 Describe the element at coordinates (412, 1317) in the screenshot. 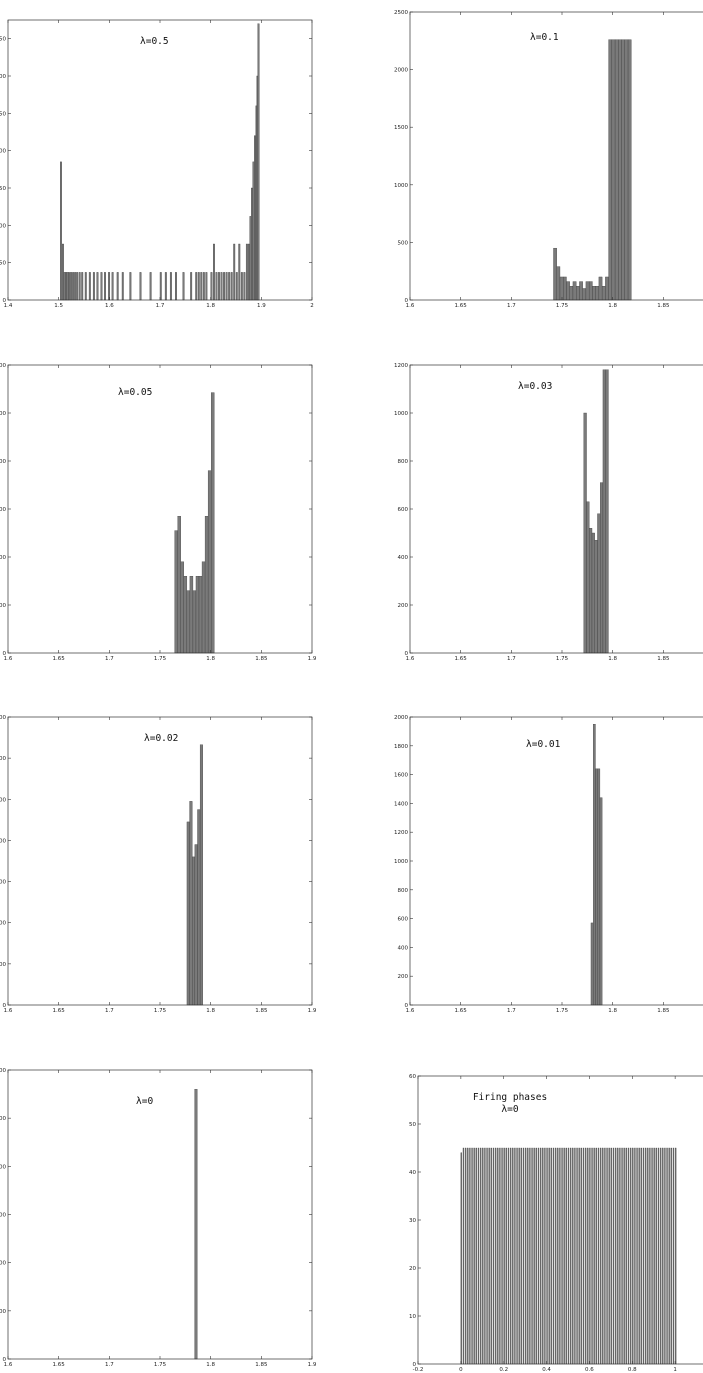

I see `y-tick-label: 10` at that location.